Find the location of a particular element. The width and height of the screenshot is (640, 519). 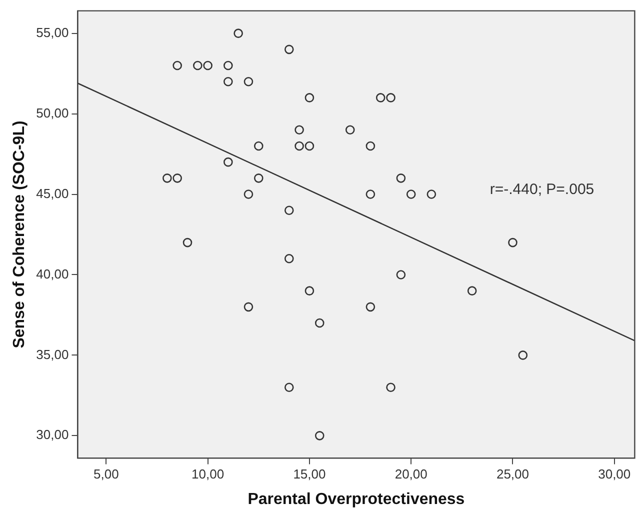

y-tick-label: 55,00 is located at coordinates (52, 32).